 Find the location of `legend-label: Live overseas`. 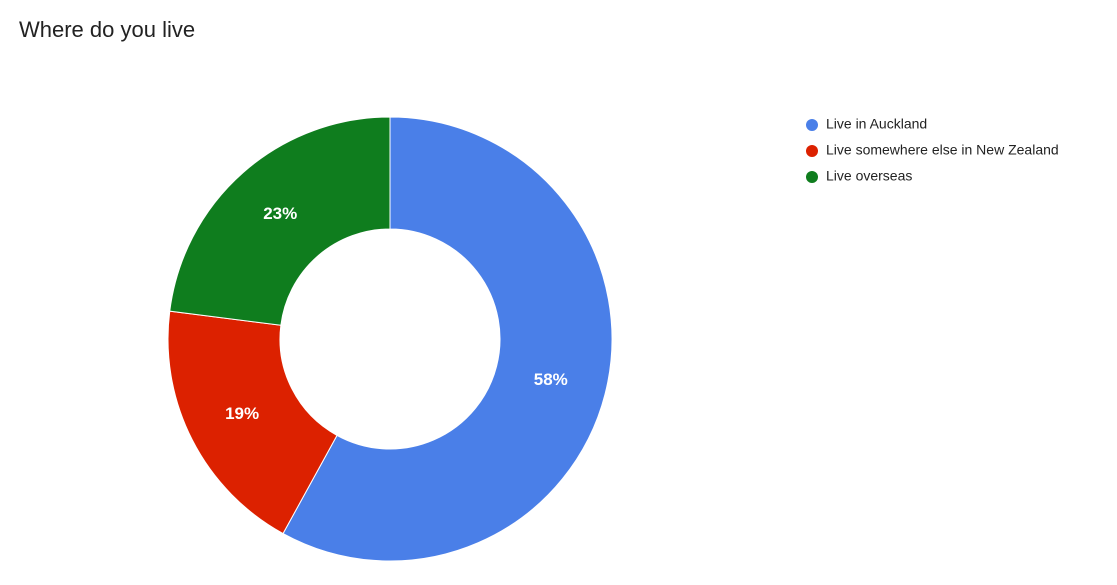

legend-label: Live overseas is located at coordinates (869, 176).